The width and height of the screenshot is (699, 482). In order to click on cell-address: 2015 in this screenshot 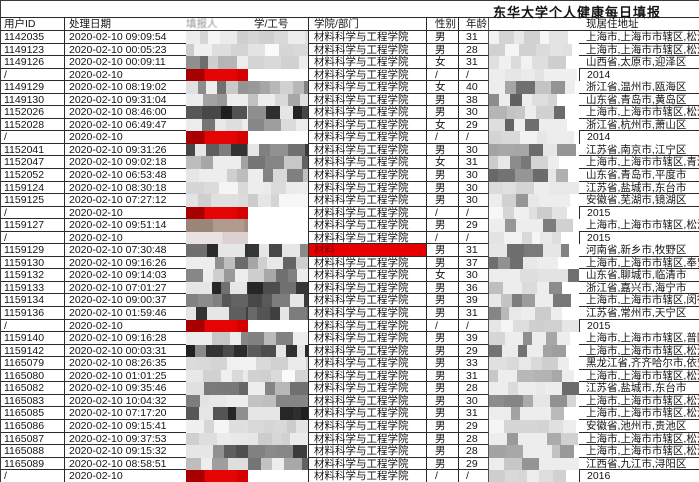, I will do `click(639, 238)`.